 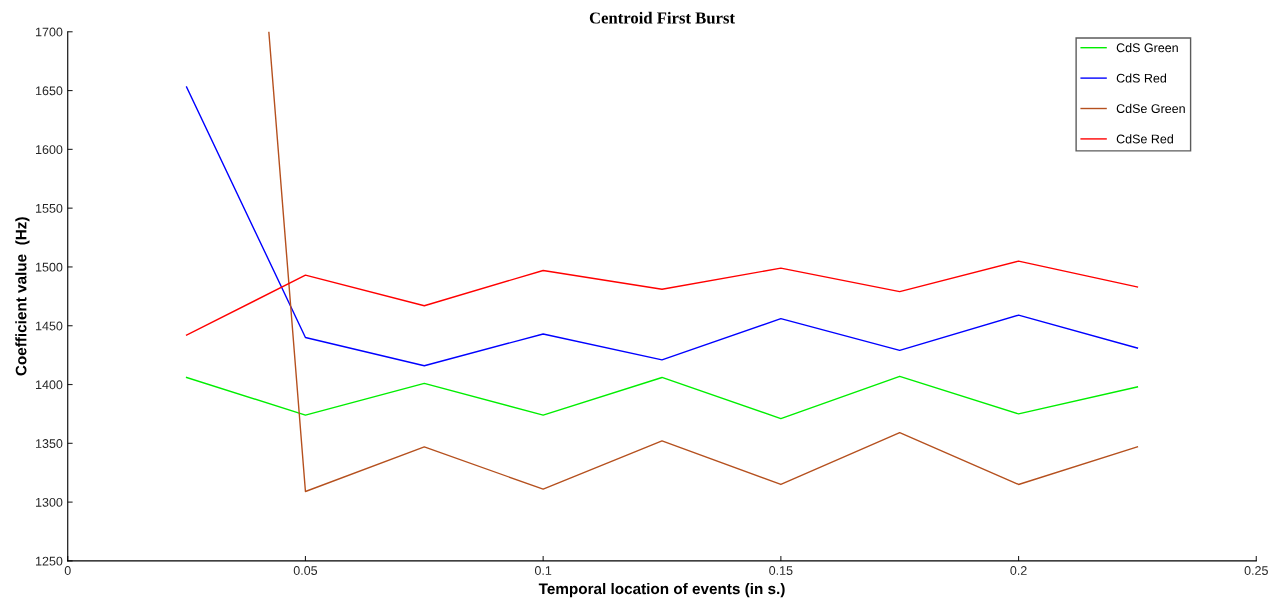 What do you see at coordinates (49, 385) in the screenshot?
I see `y-tick-label: 1400` at bounding box center [49, 385].